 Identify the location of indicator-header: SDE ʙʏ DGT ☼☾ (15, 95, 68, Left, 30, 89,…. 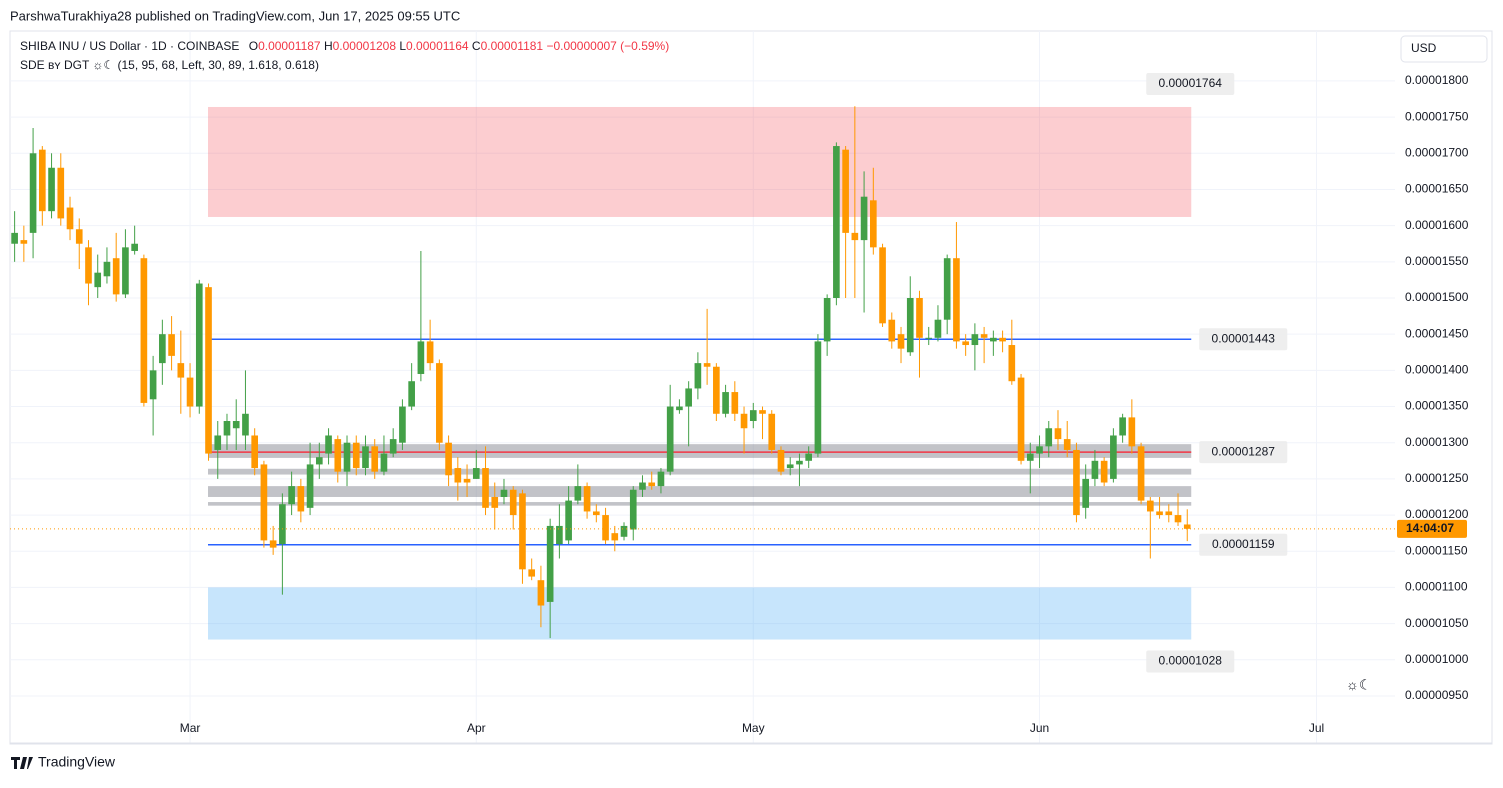
(169, 65).